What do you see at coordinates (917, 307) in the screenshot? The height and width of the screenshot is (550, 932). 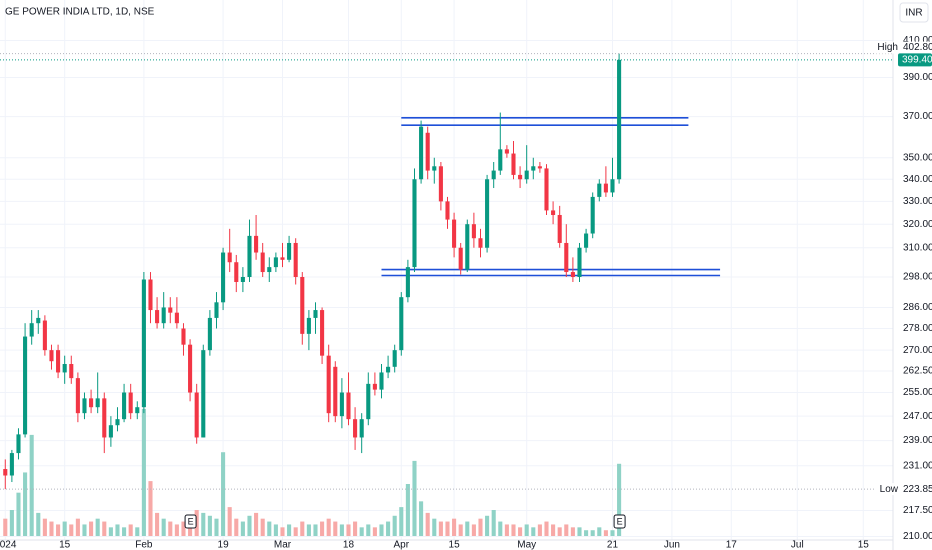 I see `y-tick-label: 286.00` at bounding box center [917, 307].